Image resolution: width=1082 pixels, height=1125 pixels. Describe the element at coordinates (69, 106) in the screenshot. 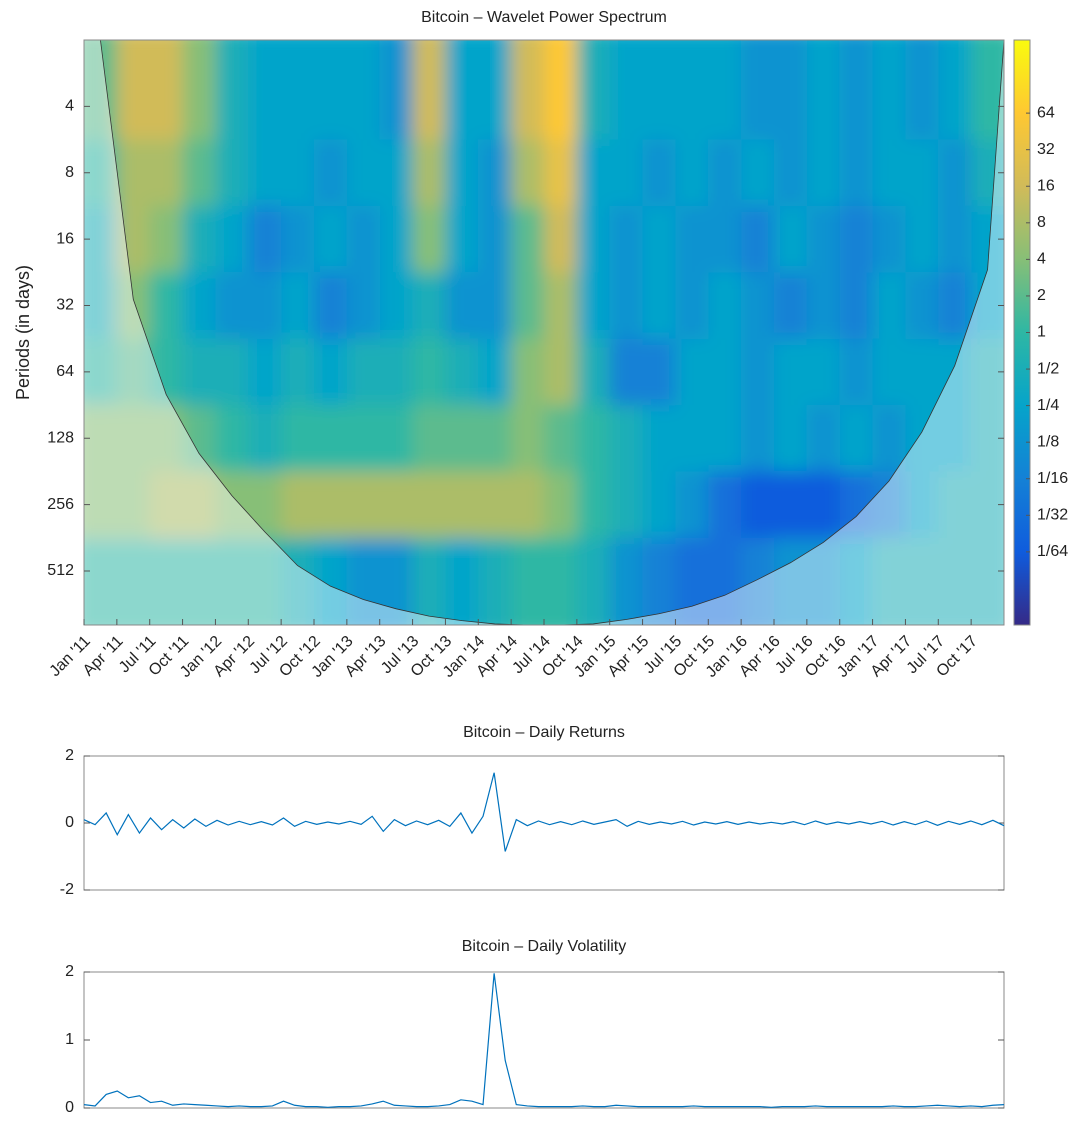

I see `y-tick-label: 4` at that location.